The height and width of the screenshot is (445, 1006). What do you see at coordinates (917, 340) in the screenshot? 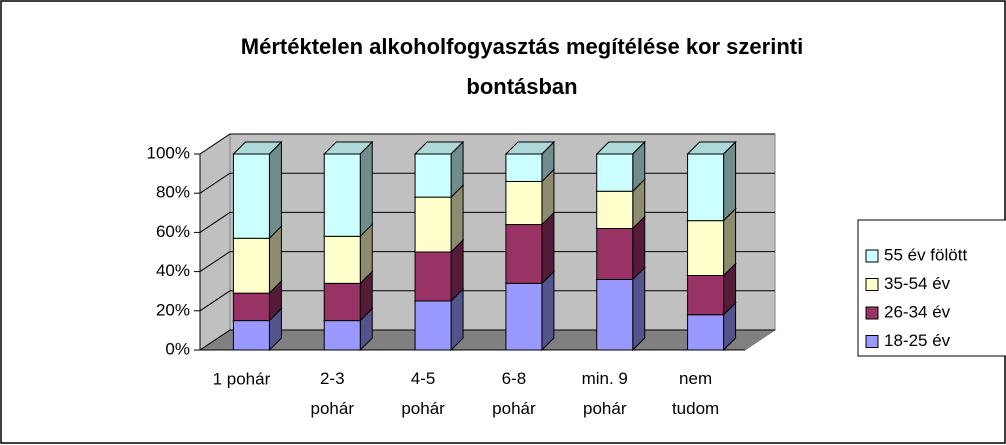
I see `legend-label: 18-25 év` at bounding box center [917, 340].